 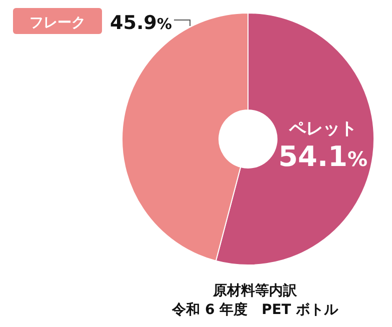 What do you see at coordinates (141, 23) in the screenshot?
I see `data-label: 45.9%` at bounding box center [141, 23].